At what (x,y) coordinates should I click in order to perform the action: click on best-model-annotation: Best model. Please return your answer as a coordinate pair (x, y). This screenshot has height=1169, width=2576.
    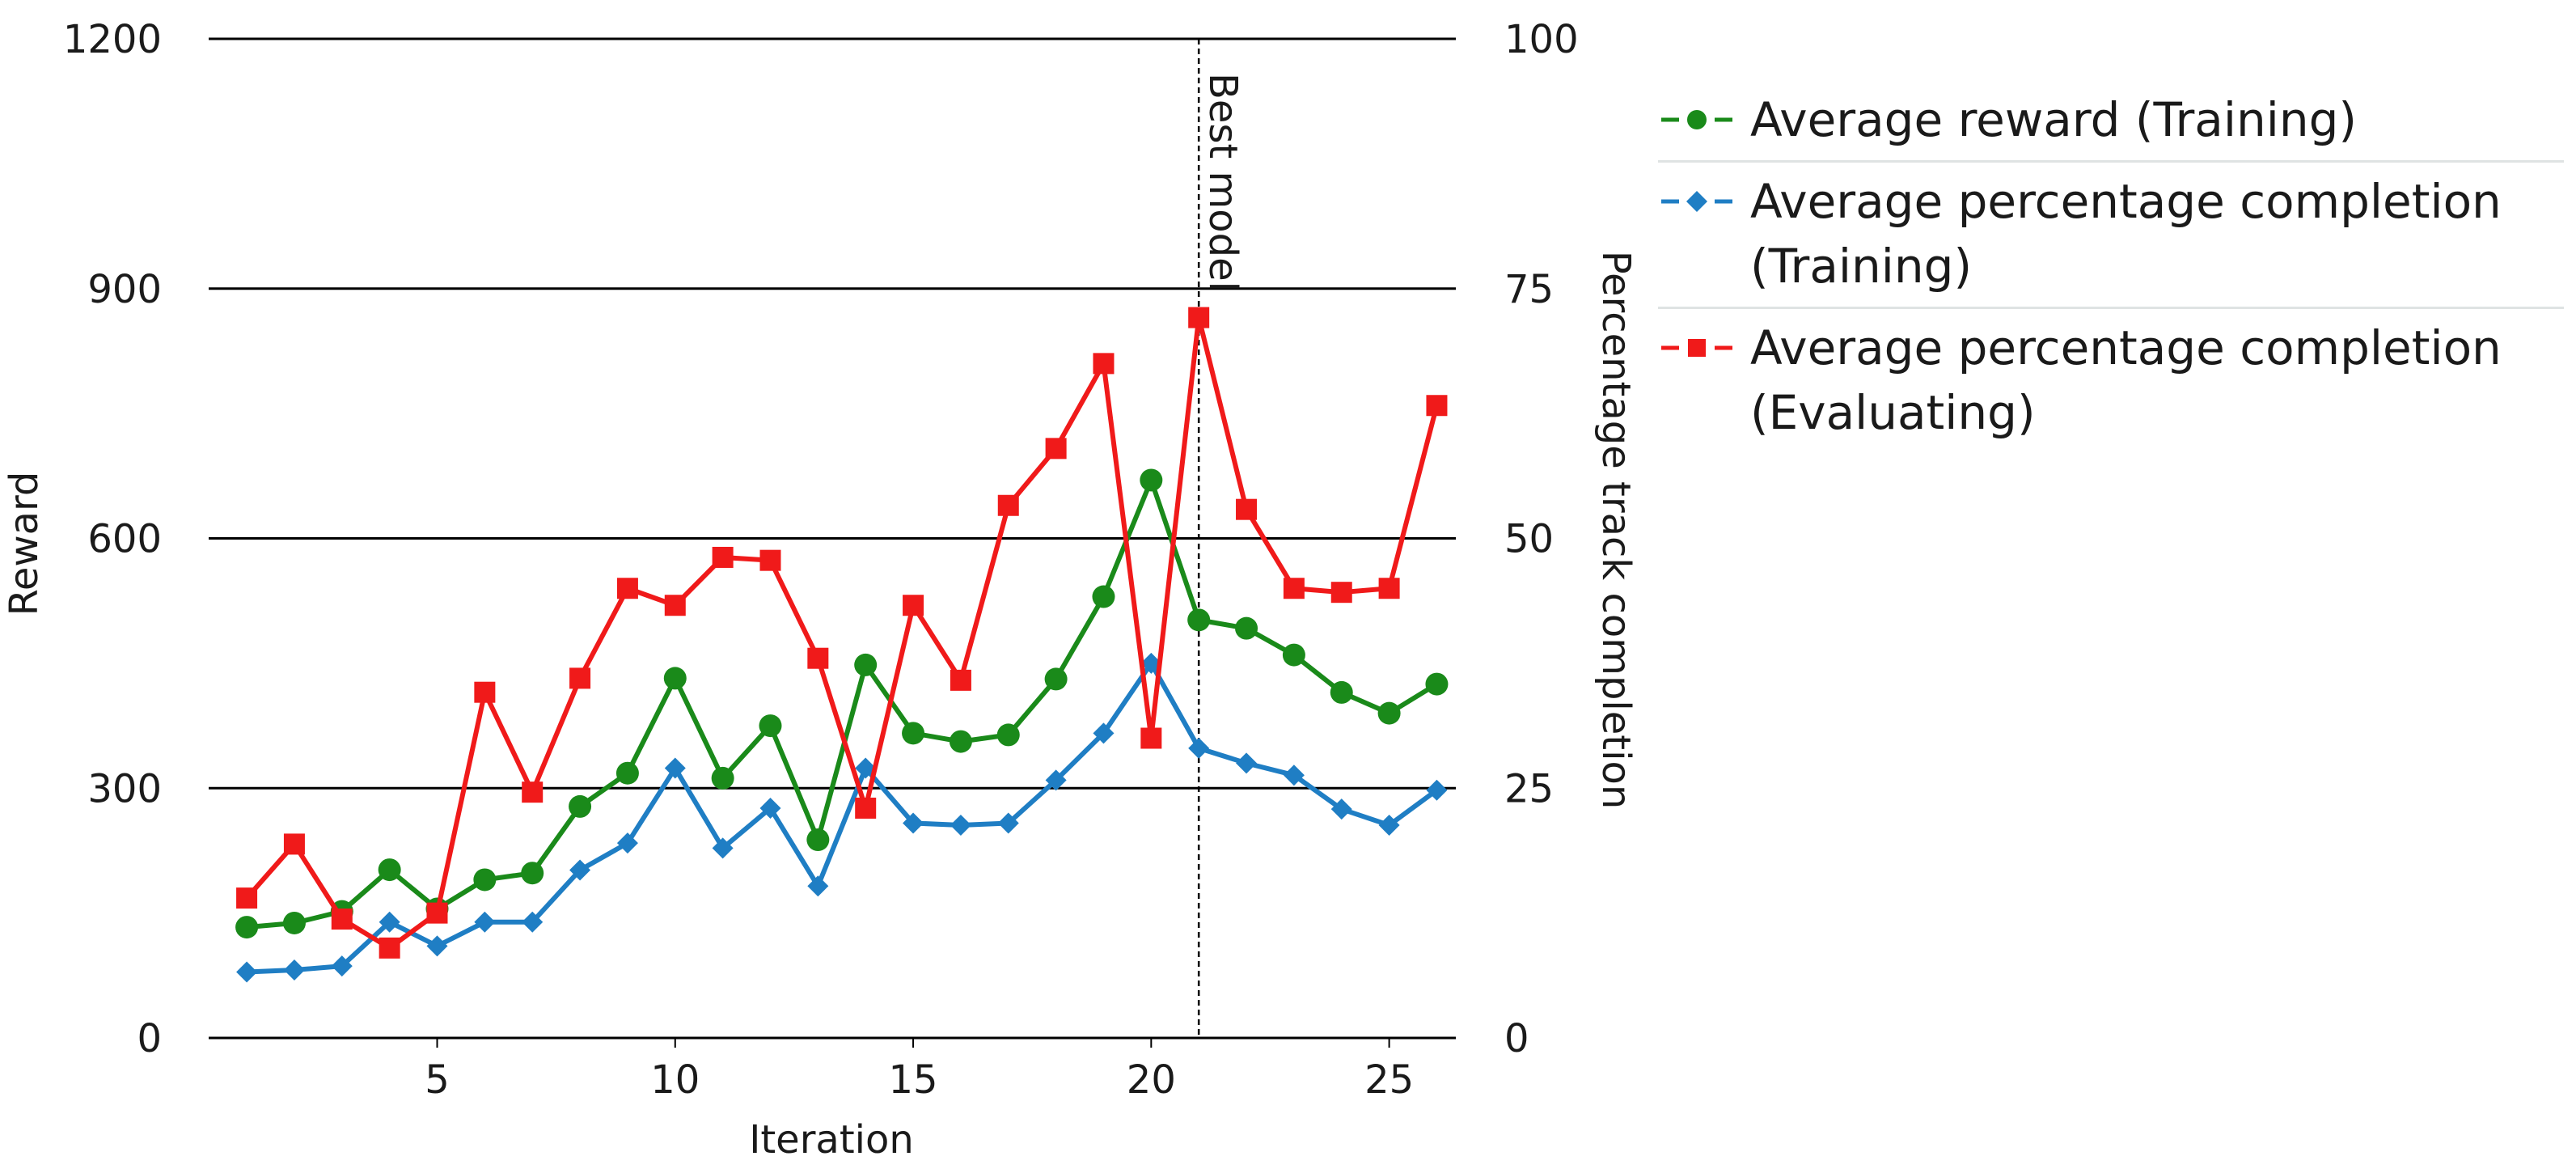
    Looking at the image, I should click on (1221, 538).